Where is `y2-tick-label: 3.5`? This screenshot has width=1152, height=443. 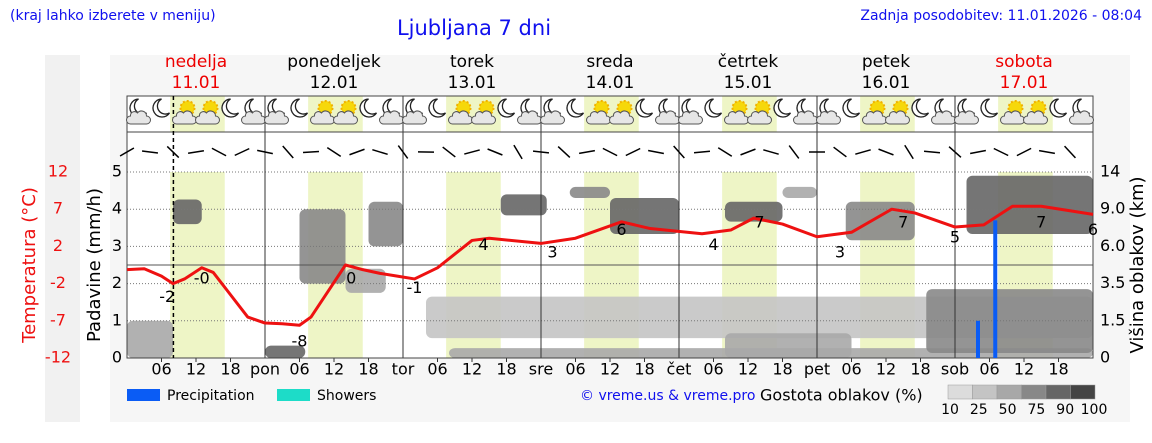
y2-tick-label: 3.5 is located at coordinates (1112, 282).